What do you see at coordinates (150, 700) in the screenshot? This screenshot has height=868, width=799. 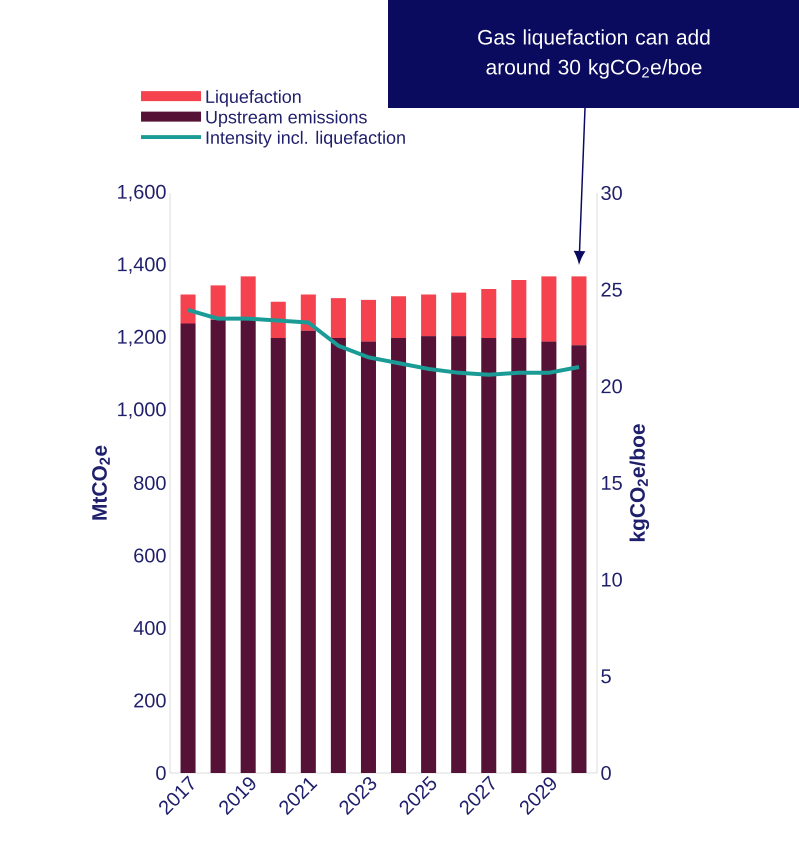 I see `y-tick-label: 200` at bounding box center [150, 700].